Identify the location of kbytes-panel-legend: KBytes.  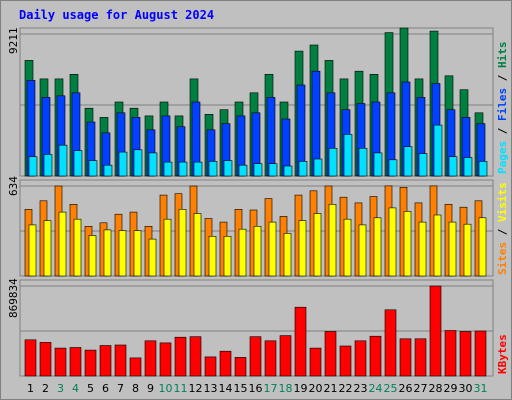
(502, 354).